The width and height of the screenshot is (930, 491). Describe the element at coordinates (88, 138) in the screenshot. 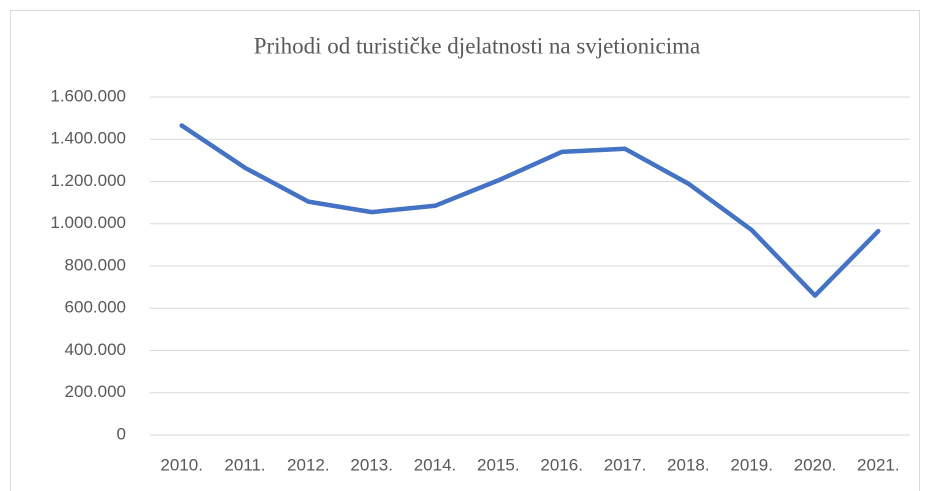

I see `y-tick-label: 1.400.000` at that location.